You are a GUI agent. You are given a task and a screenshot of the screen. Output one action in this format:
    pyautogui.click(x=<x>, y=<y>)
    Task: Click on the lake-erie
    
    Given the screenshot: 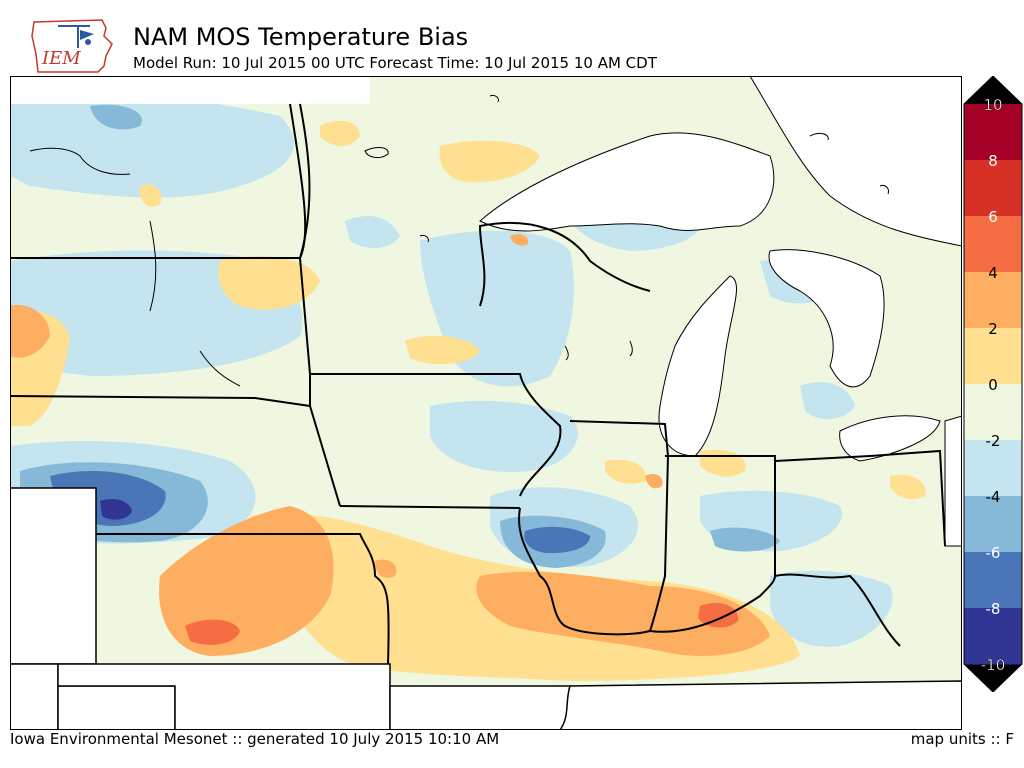 What is the action you would take?
    pyautogui.click(x=890, y=438)
    